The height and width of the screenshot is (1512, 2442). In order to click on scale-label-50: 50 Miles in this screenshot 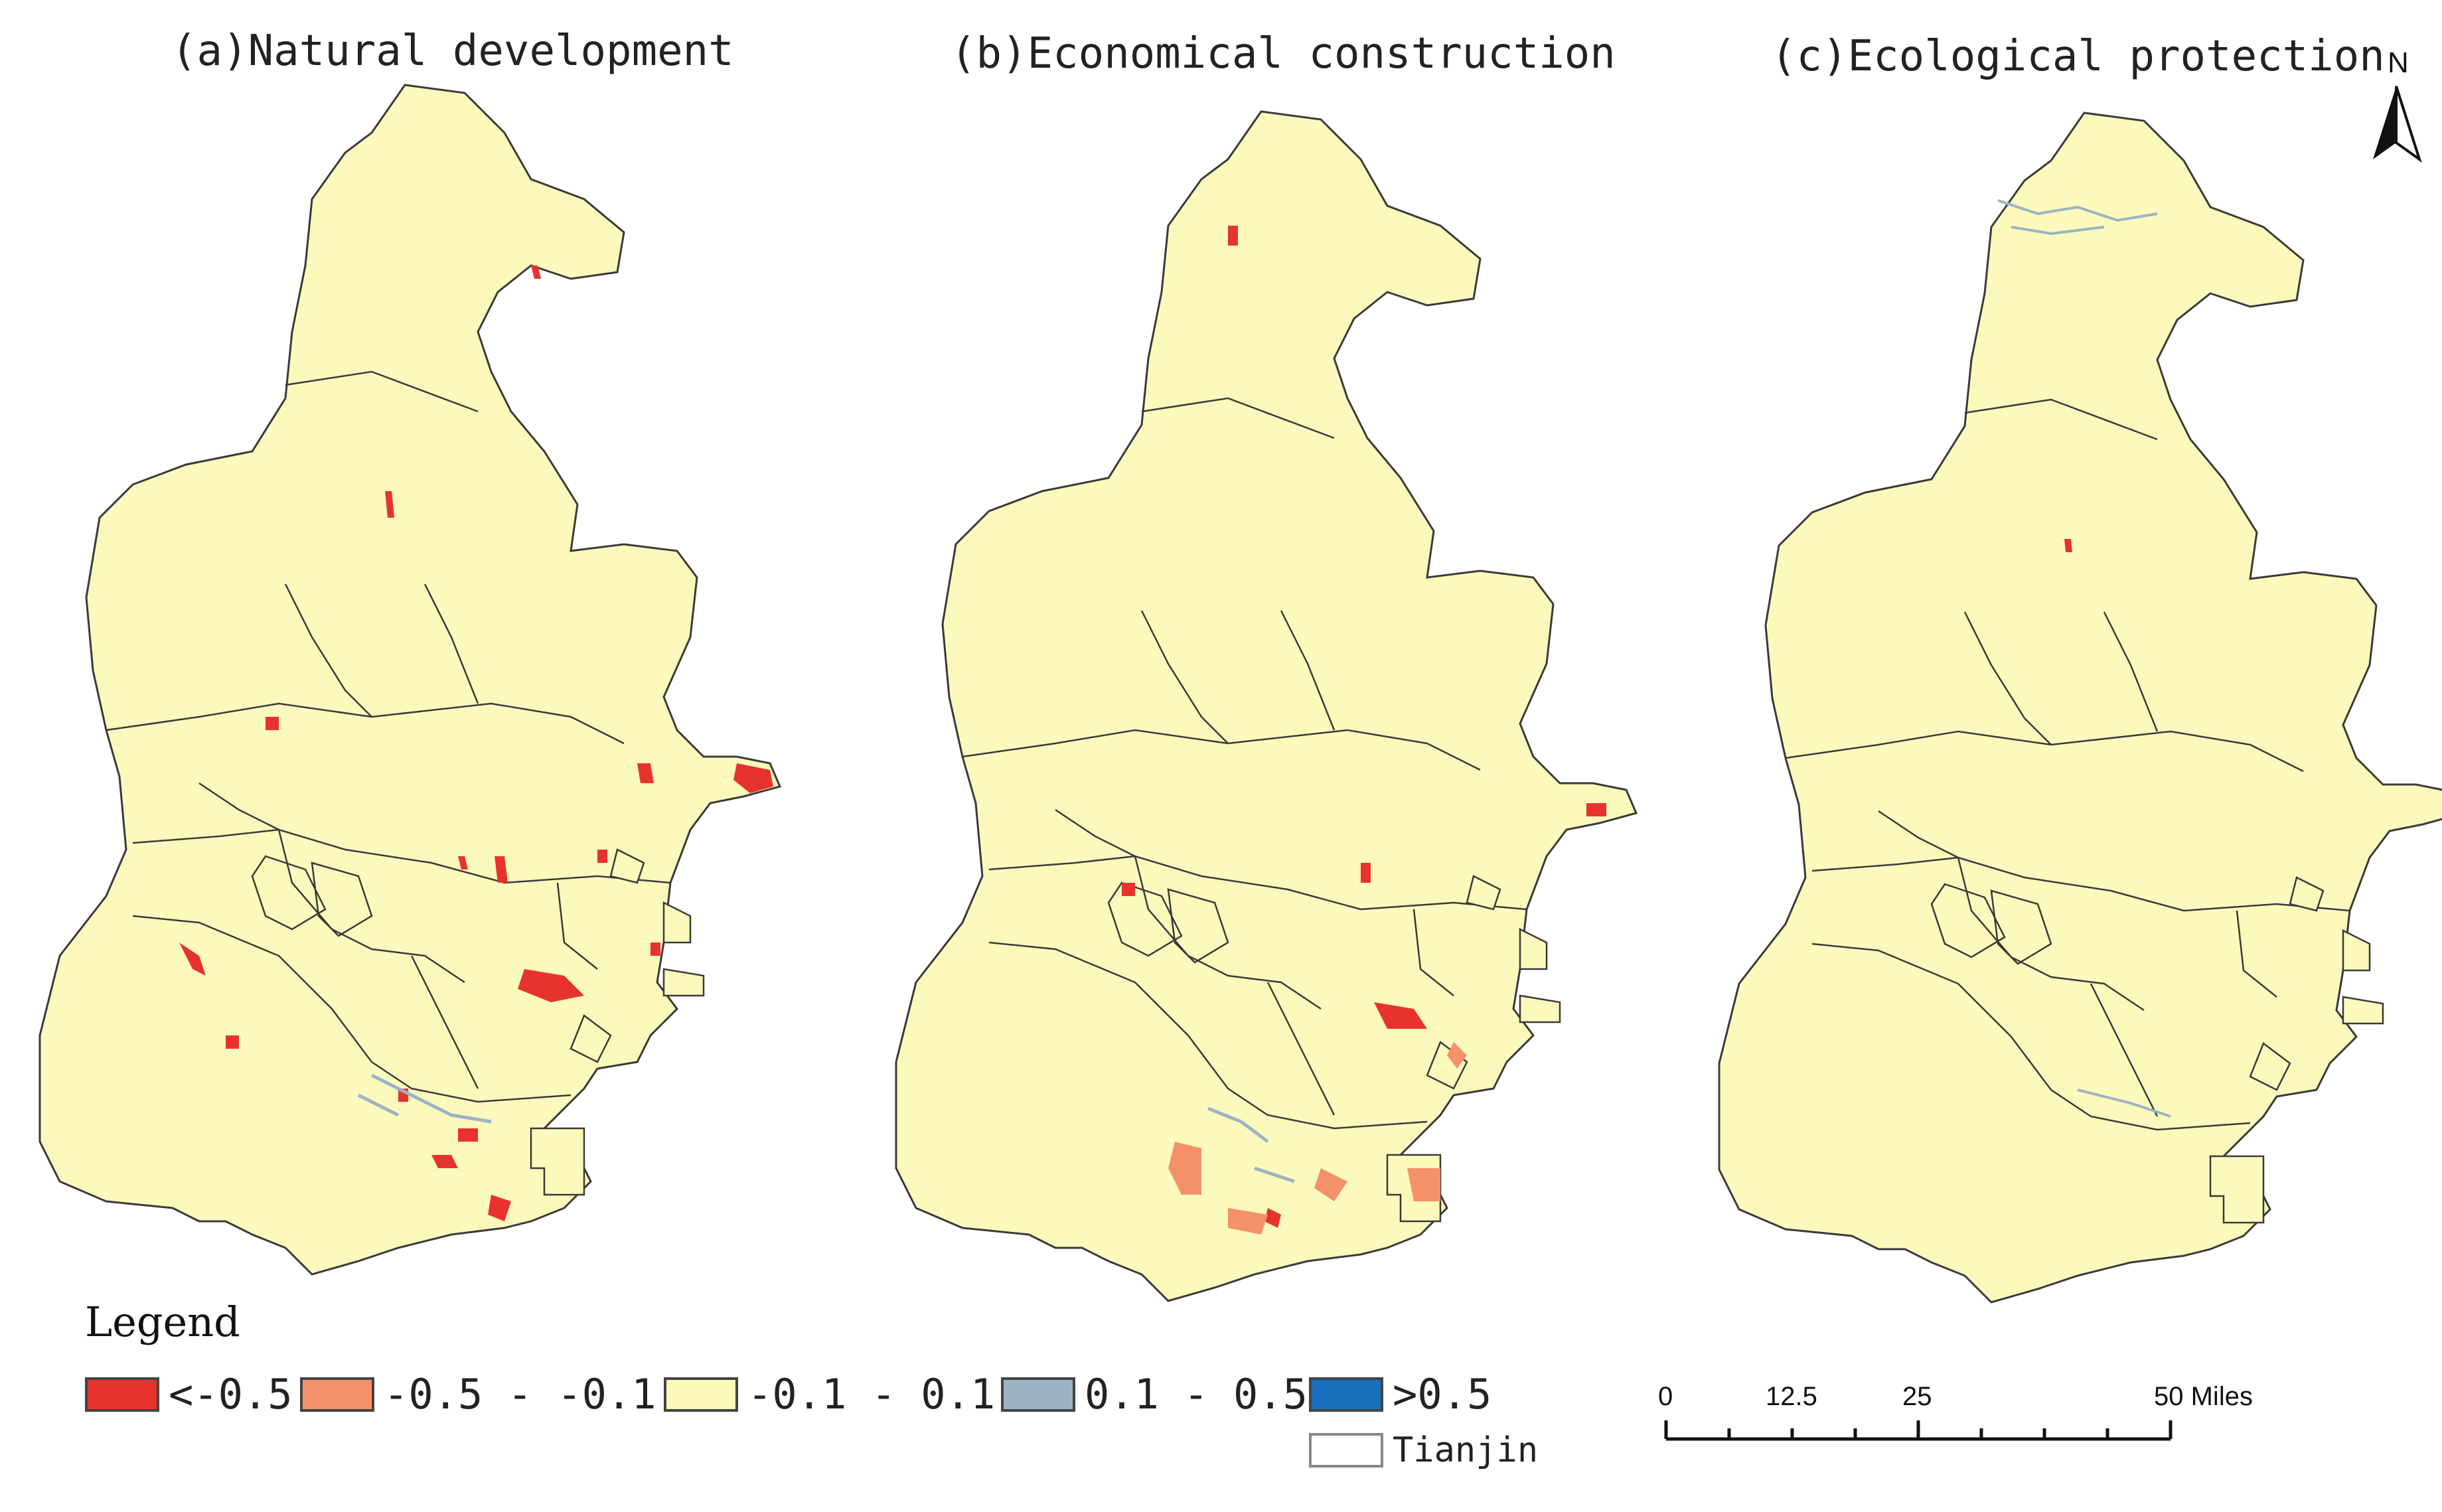, I will do `click(2203, 1396)`.